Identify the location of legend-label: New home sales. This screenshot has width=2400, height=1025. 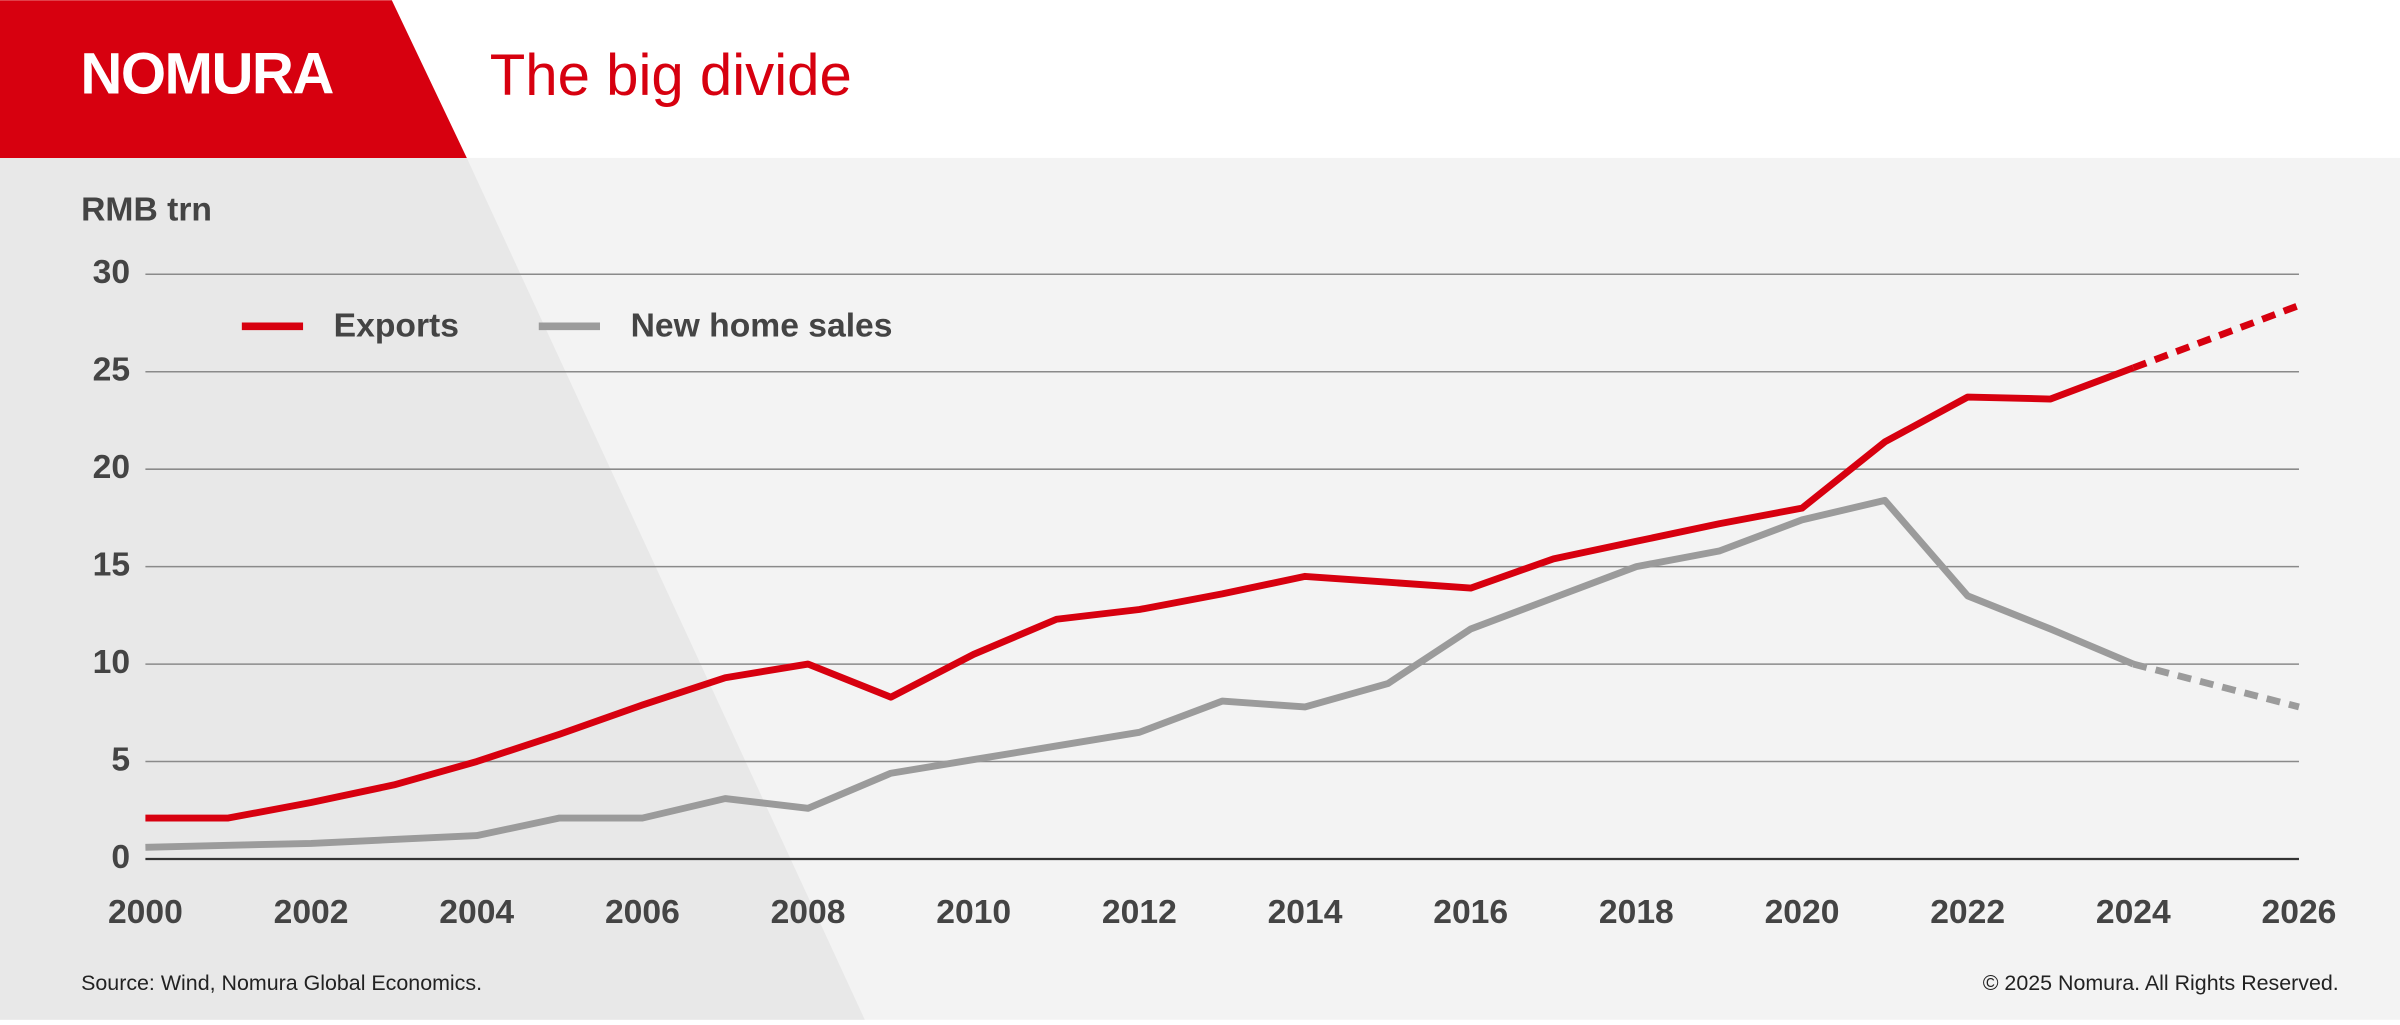
(762, 326).